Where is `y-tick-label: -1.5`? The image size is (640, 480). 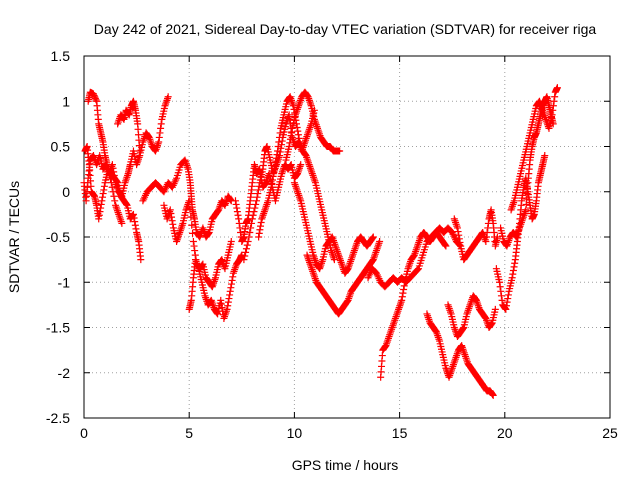
y-tick-label: -1.5 is located at coordinates (58, 328).